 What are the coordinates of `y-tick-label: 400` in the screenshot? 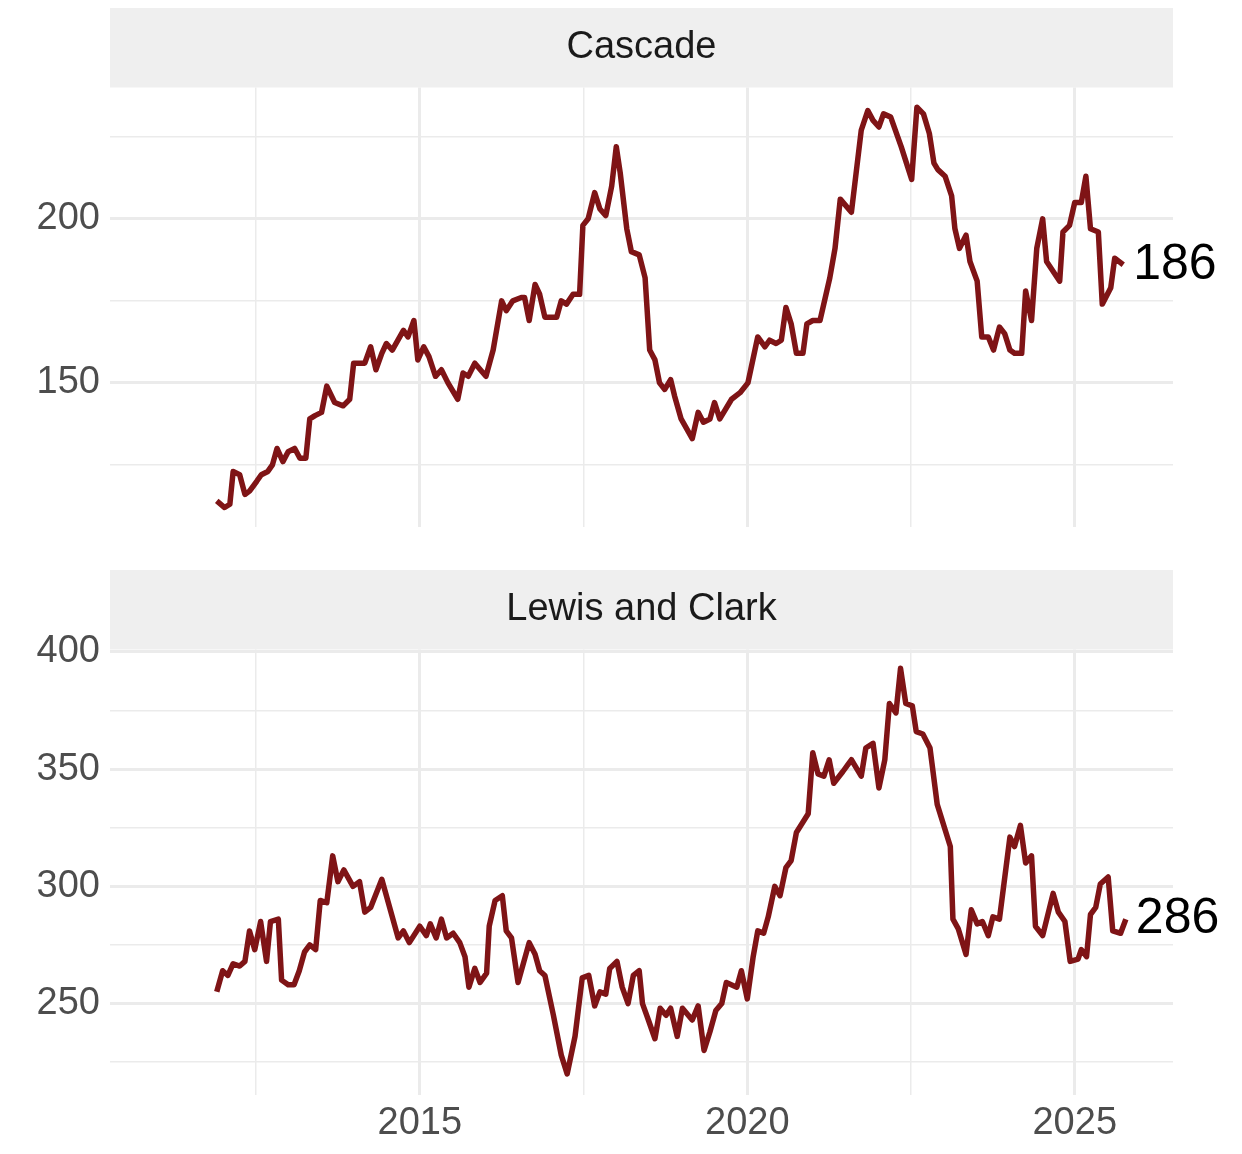 It's located at (68, 649).